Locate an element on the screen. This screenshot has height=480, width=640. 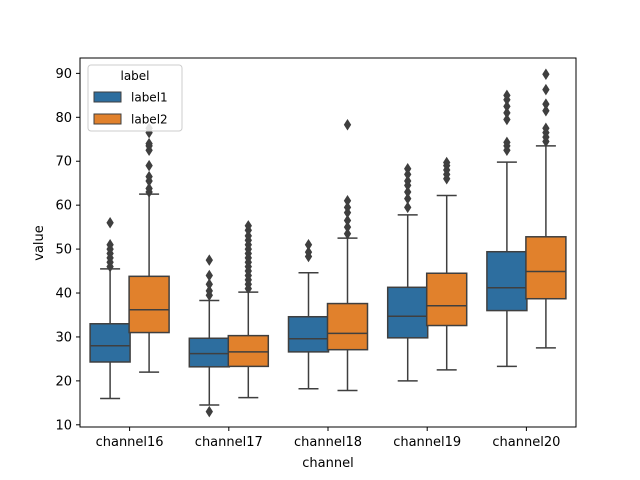
box-label1-channel16 is located at coordinates (110, 308).